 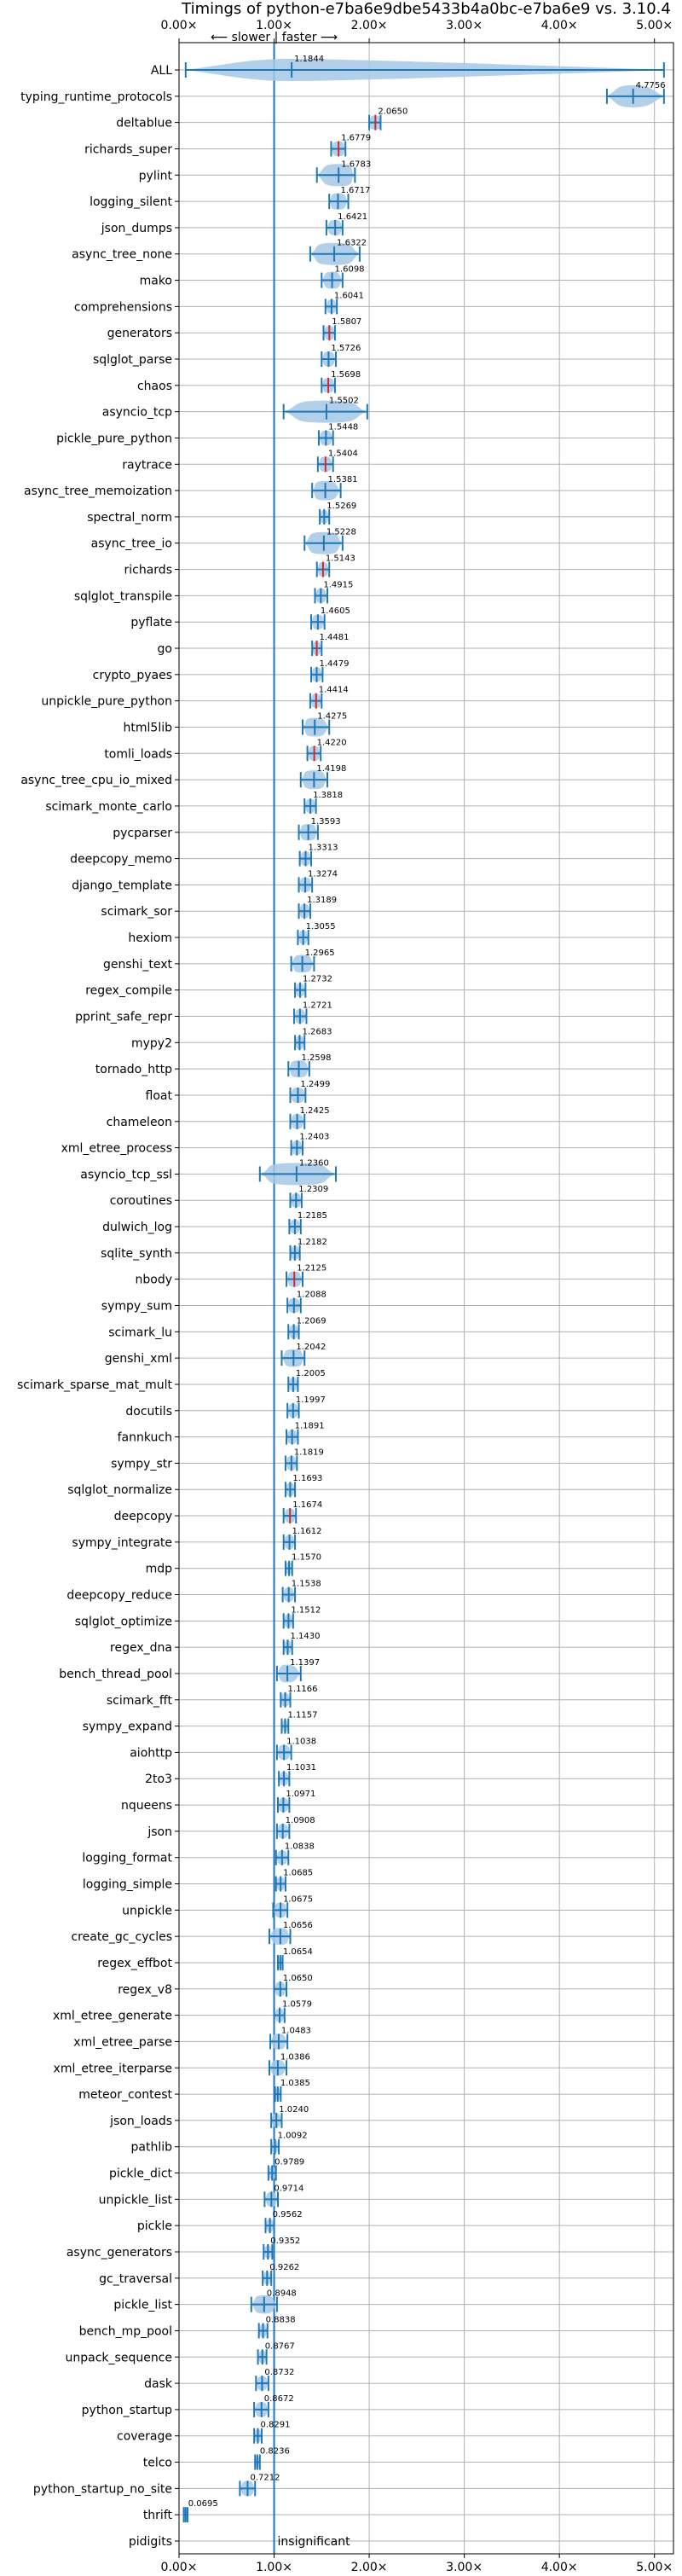 What do you see at coordinates (341, 559) in the screenshot?
I see `value-label: 1.5143` at bounding box center [341, 559].